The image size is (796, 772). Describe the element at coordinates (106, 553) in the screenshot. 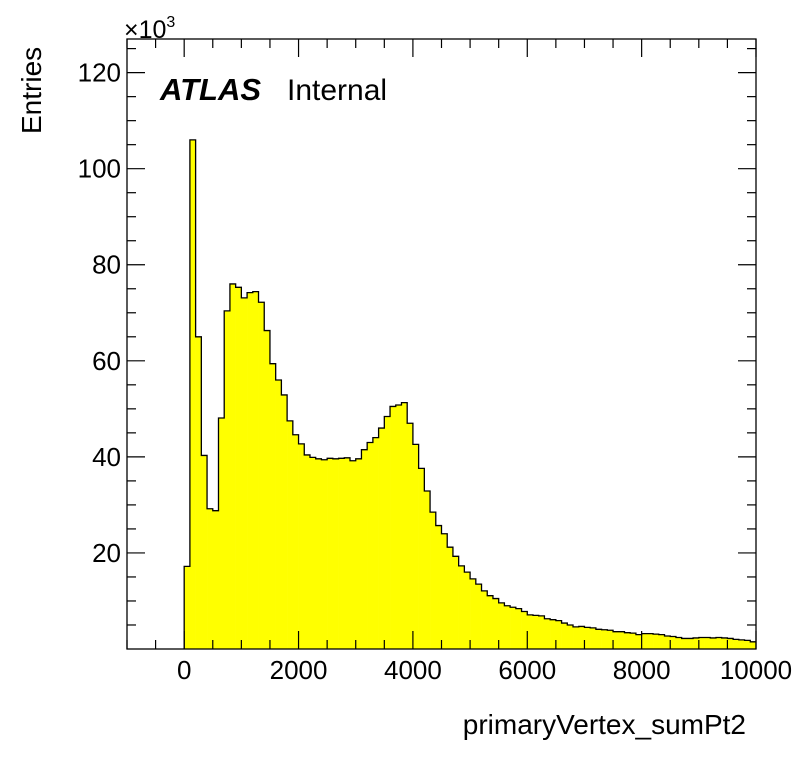

I see `y-tick-label: 20` at that location.